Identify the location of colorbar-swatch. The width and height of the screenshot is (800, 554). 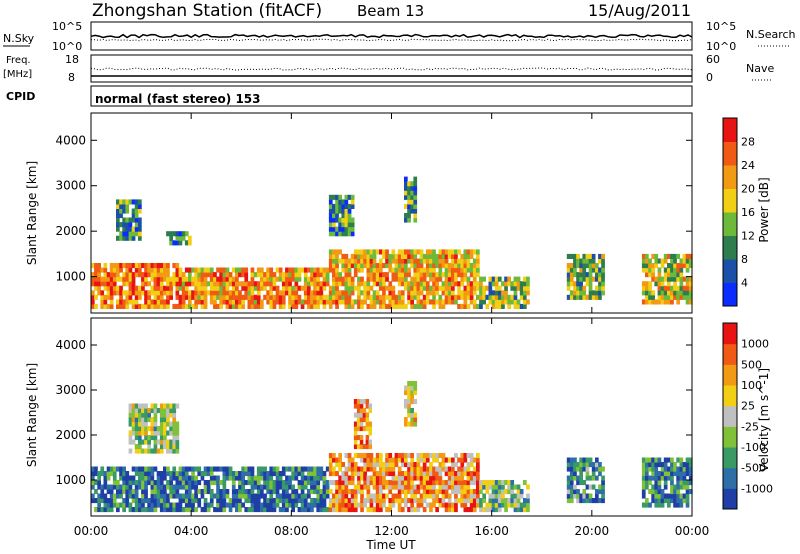
(730, 375).